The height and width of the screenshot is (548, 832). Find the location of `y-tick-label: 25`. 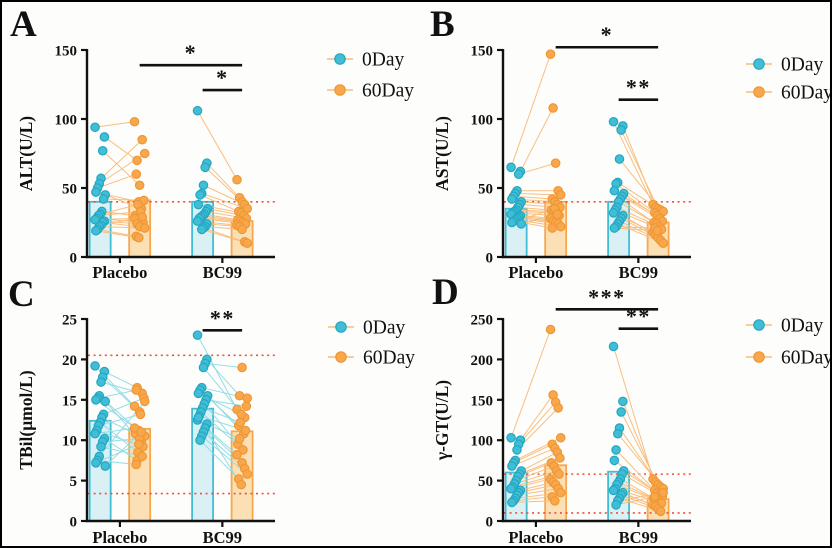

y-tick-label: 25 is located at coordinates (69, 321).